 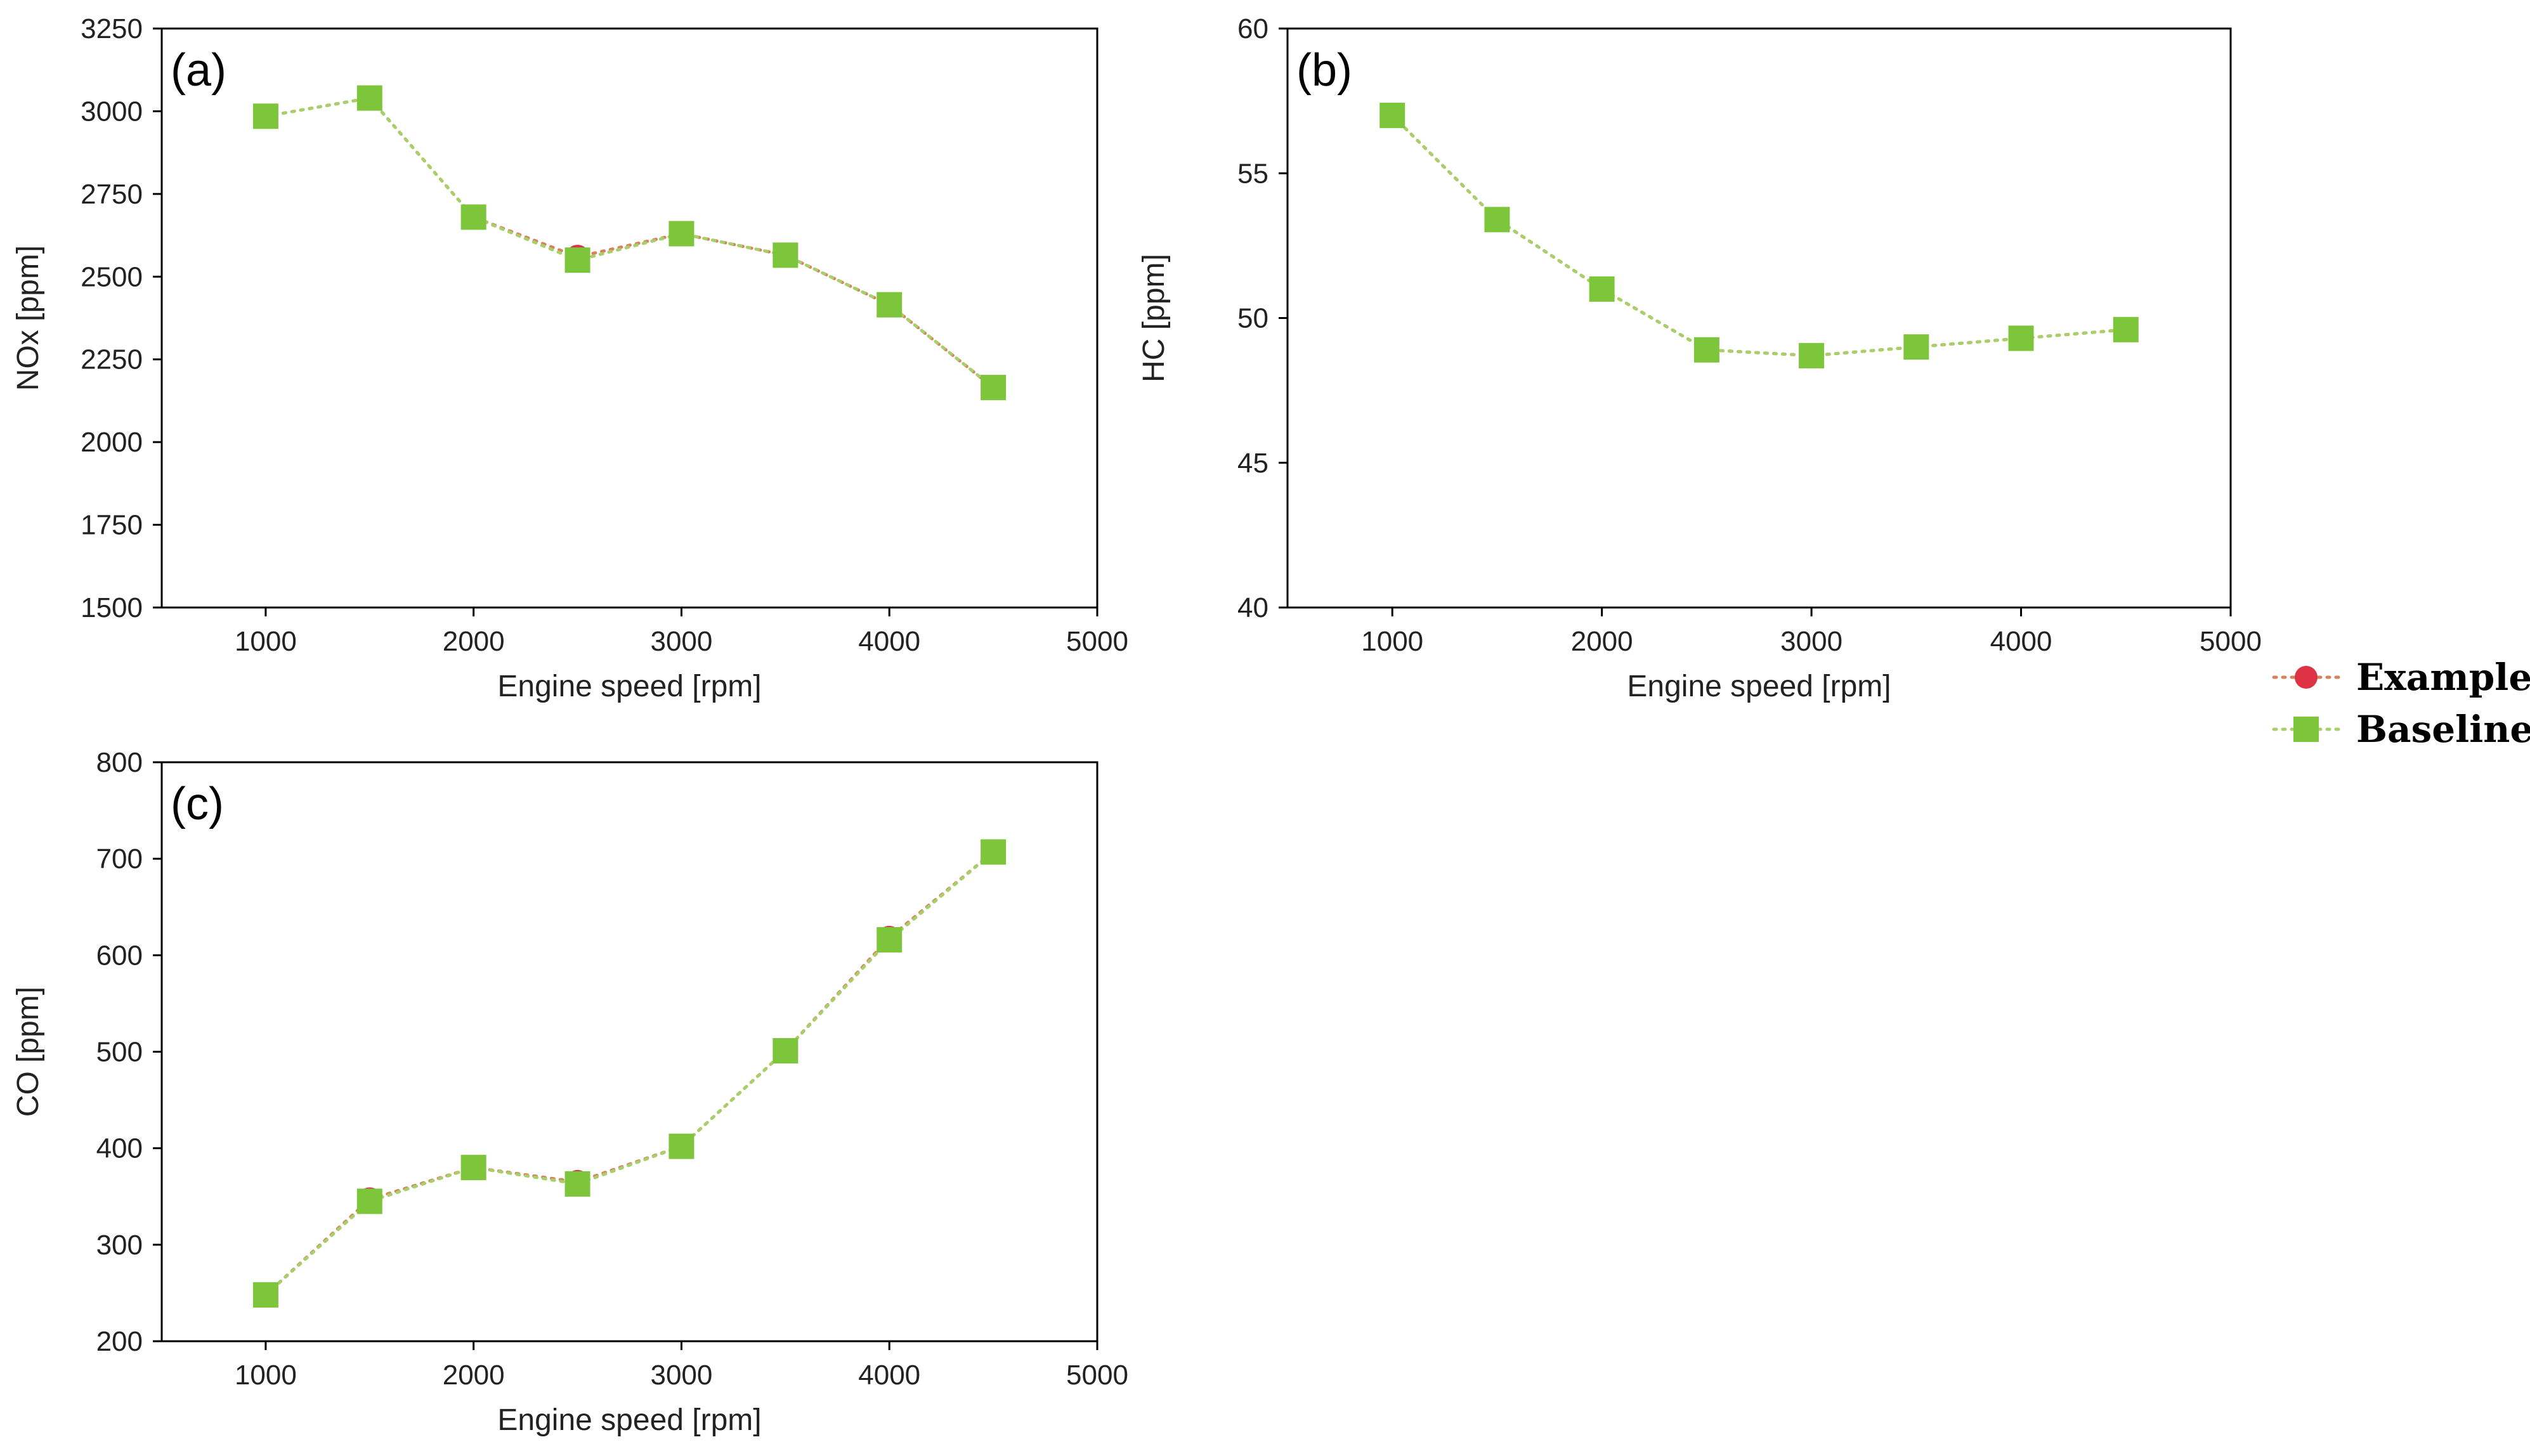 I want to click on nox-x-axis-label: Engine speed [rpm], so click(x=629, y=686).